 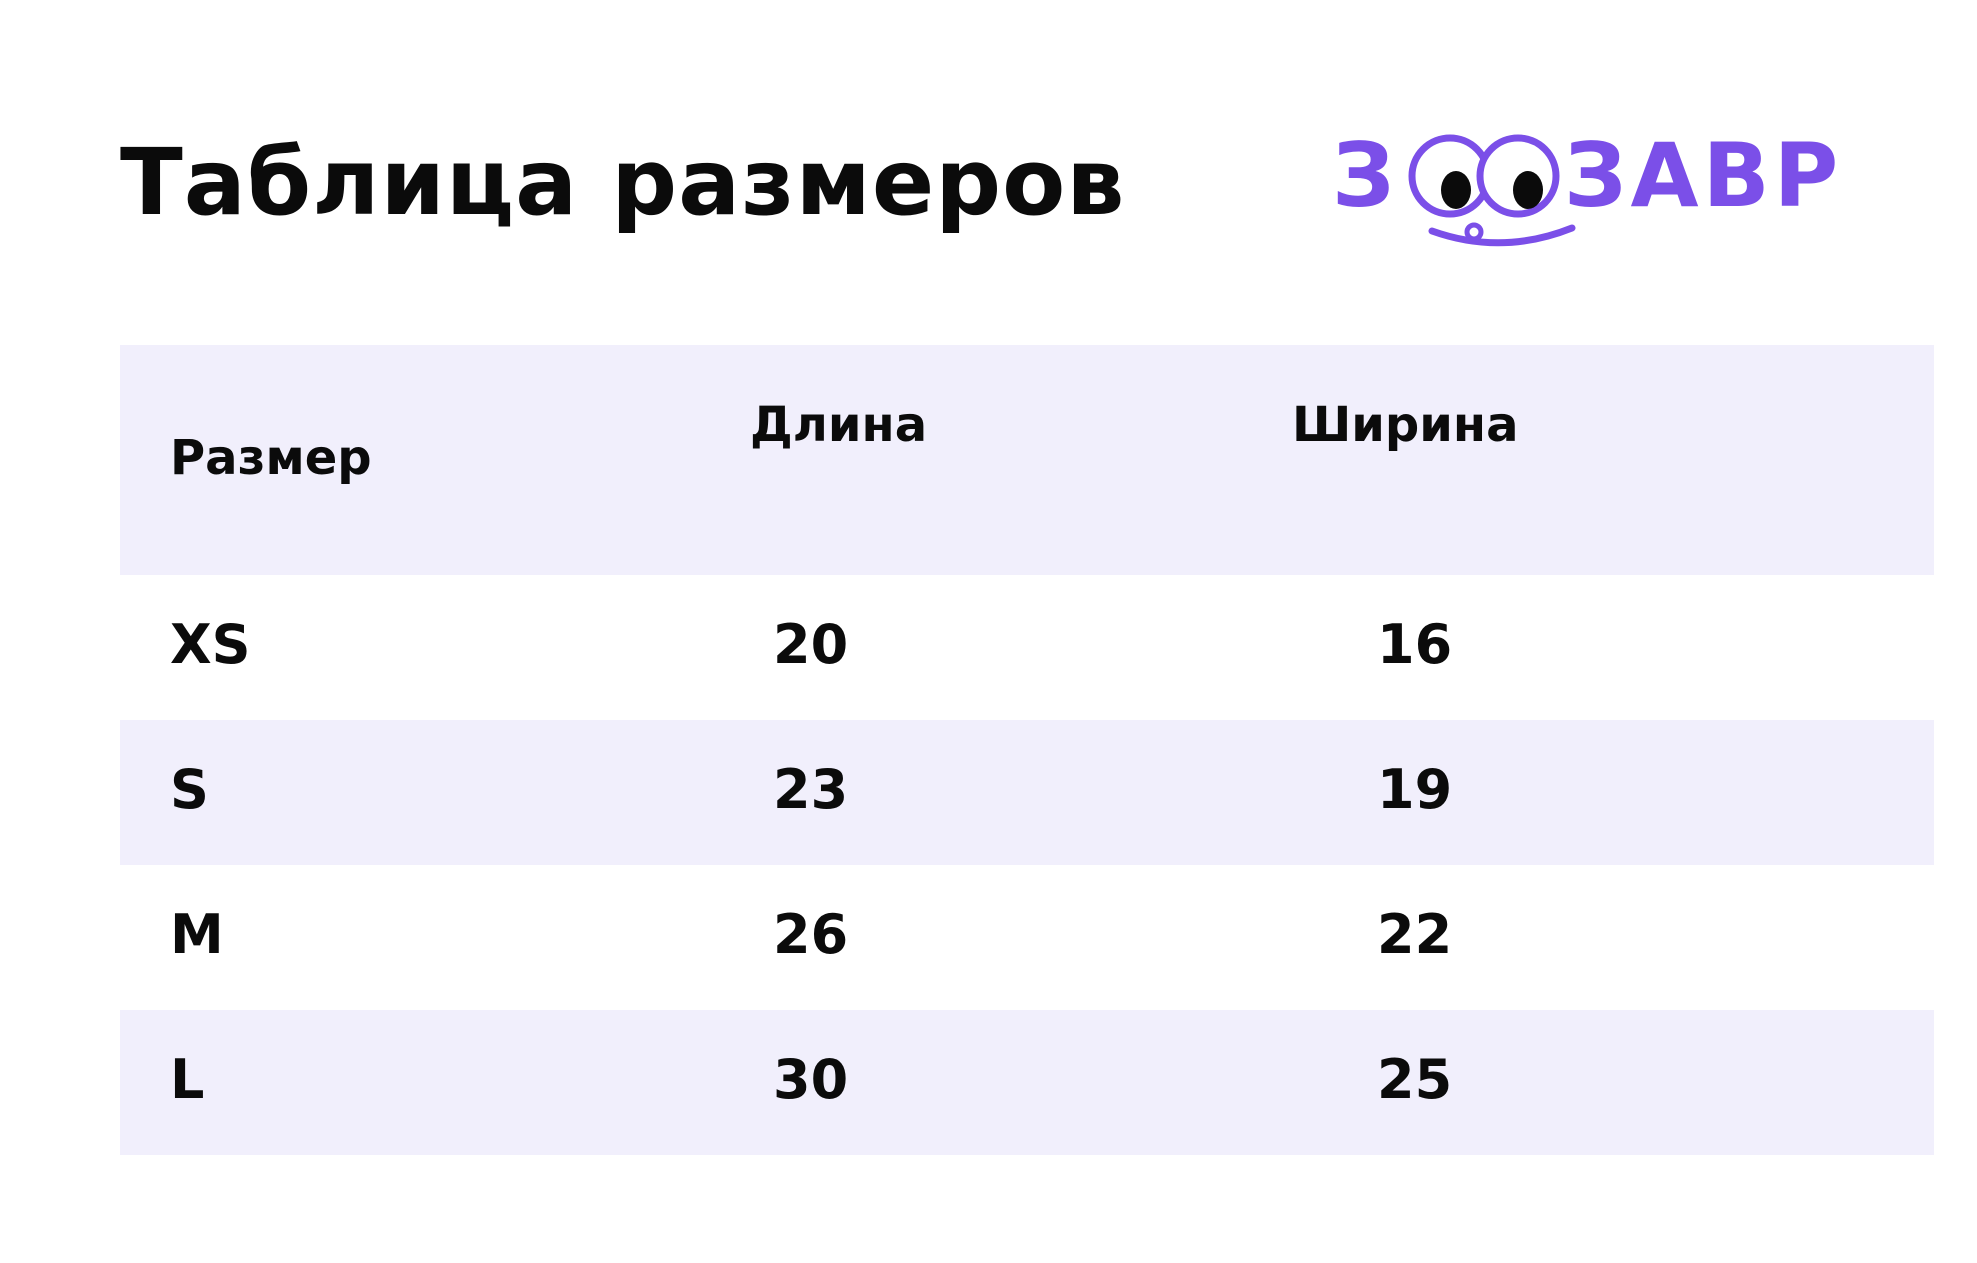 I want to click on cell-width: 19, so click(x=1415, y=789).